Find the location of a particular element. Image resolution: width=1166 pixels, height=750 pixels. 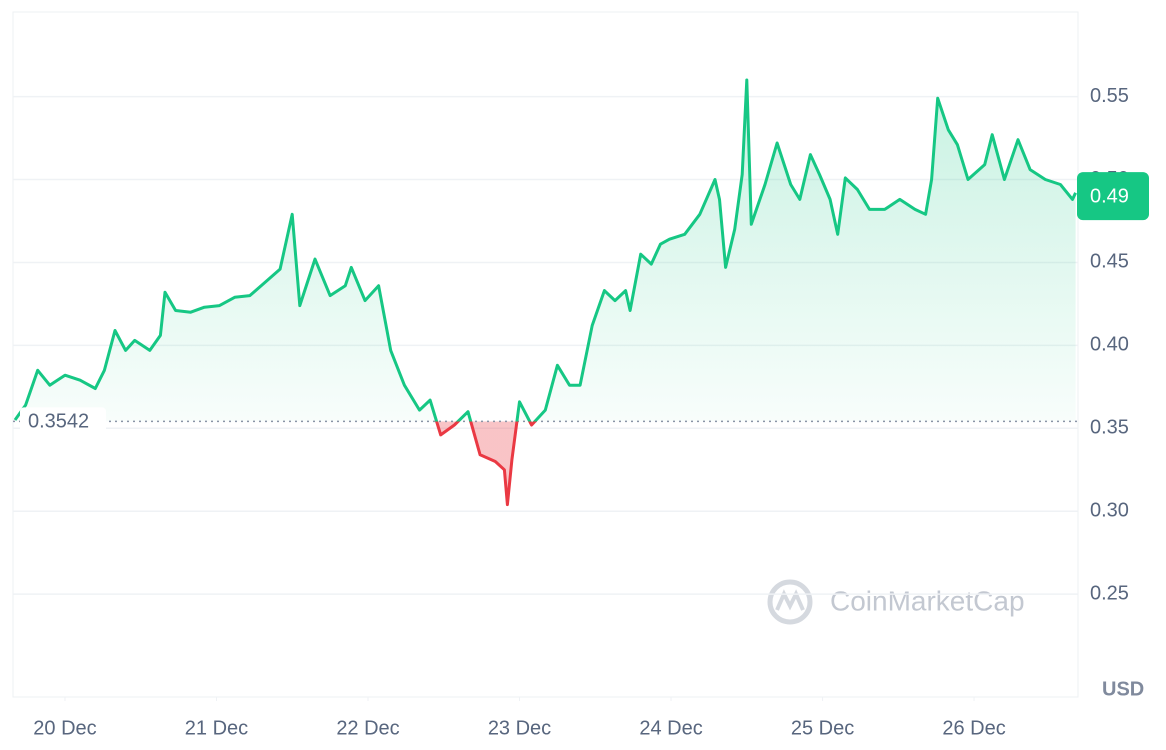

x-tick-label: 23 Dec is located at coordinates (519, 728).